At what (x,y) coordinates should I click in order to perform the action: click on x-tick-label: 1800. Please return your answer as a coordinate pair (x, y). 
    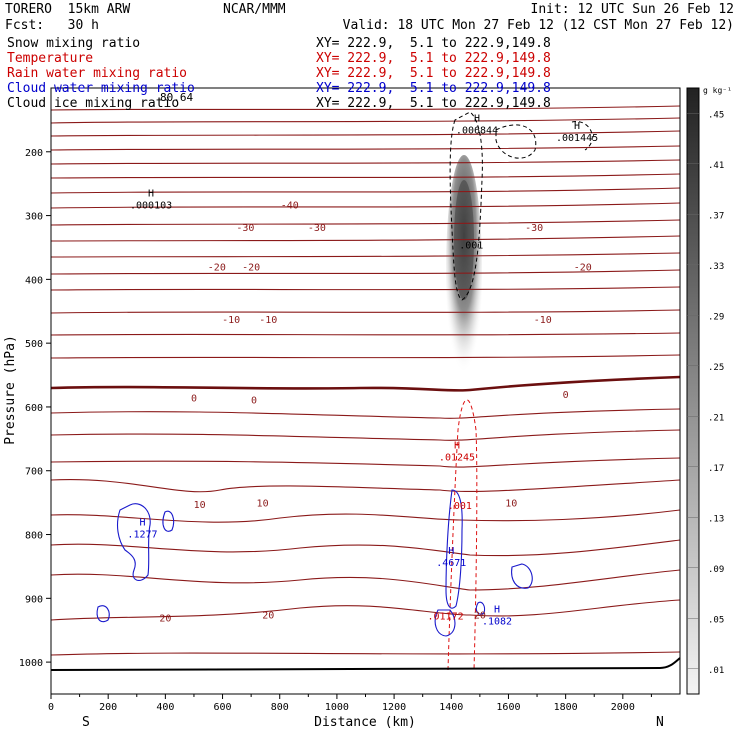
    Looking at the image, I should click on (566, 707).